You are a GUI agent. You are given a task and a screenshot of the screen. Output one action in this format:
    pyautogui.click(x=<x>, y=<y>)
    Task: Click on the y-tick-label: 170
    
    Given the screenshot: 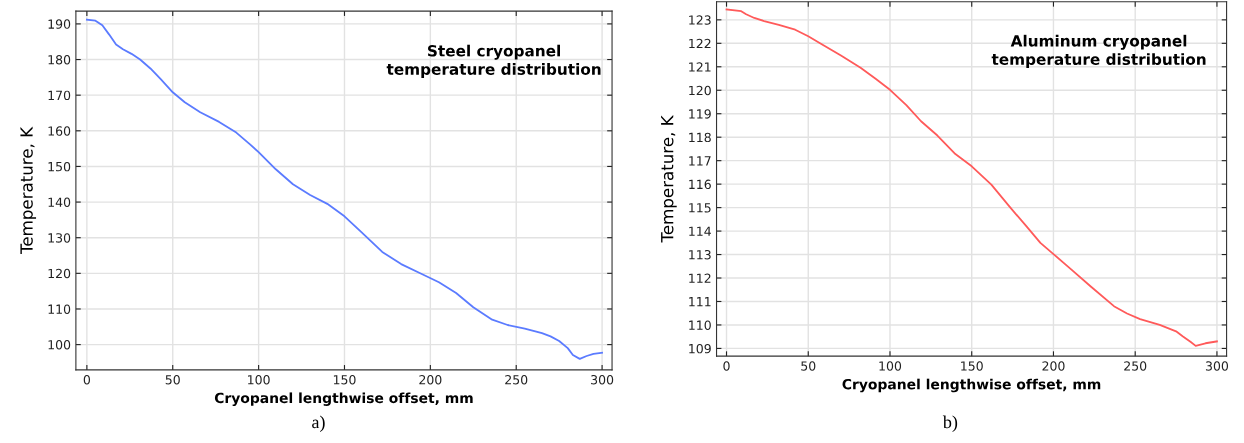 What is the action you would take?
    pyautogui.click(x=59, y=95)
    